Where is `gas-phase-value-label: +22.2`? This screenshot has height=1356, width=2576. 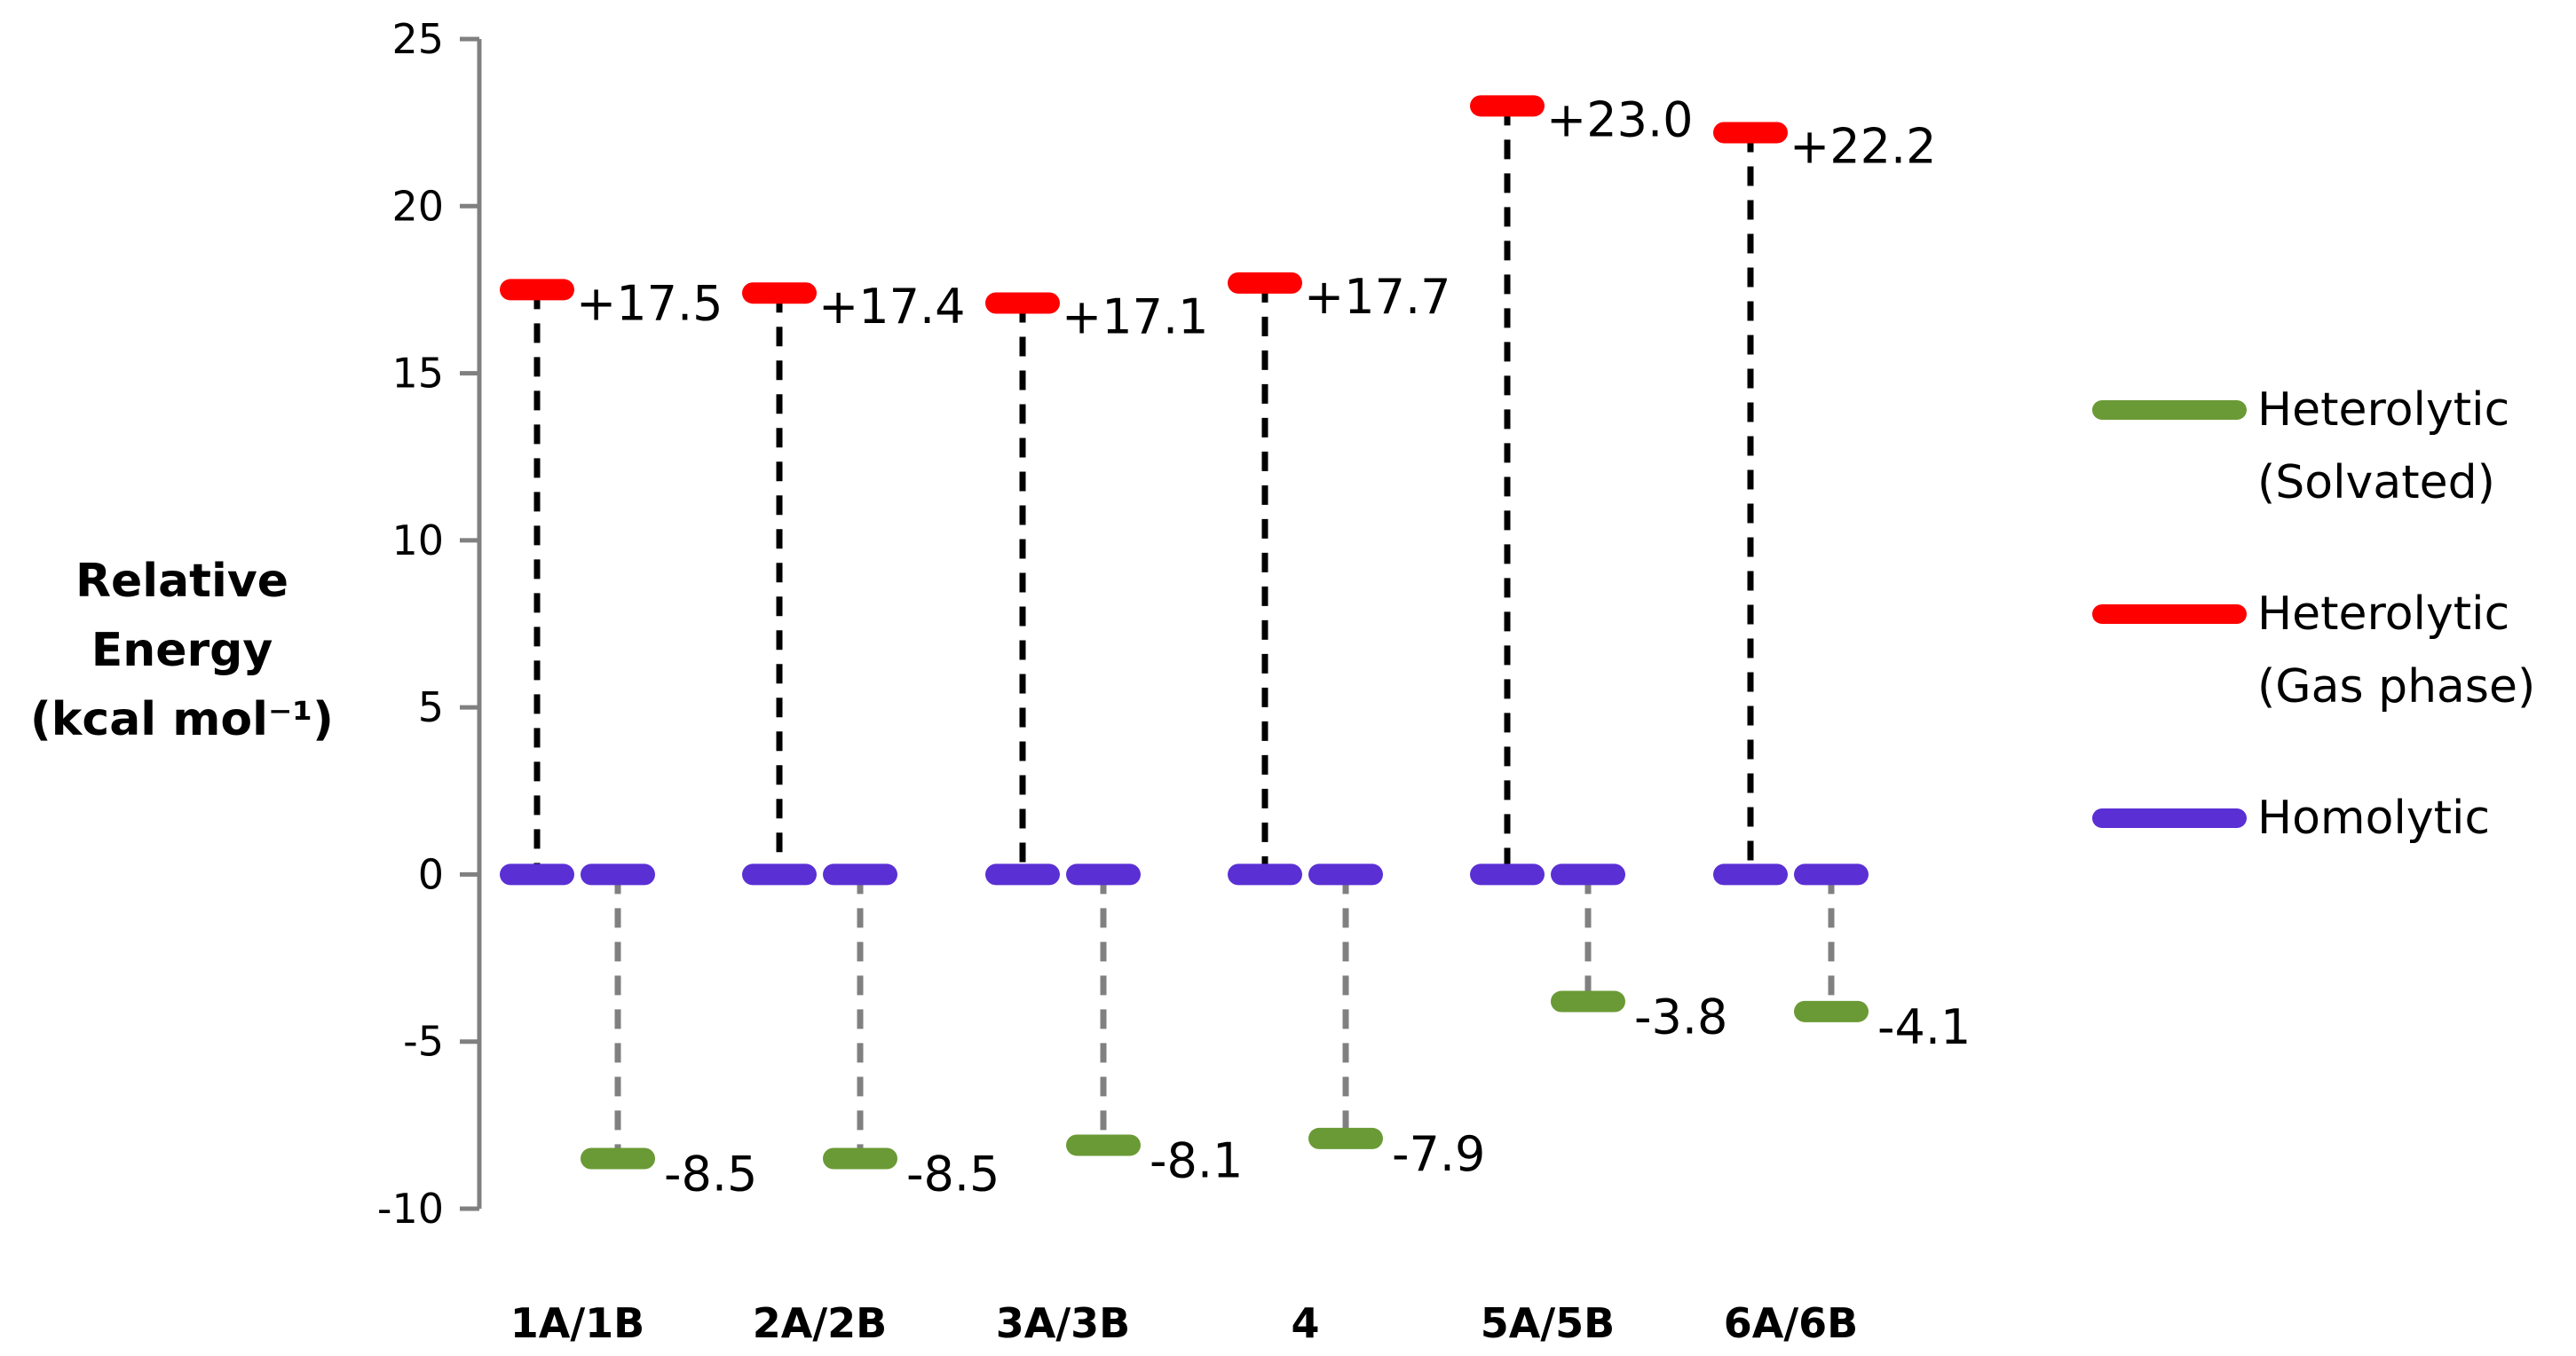
gas-phase-value-label: +22.2 is located at coordinates (1863, 146).